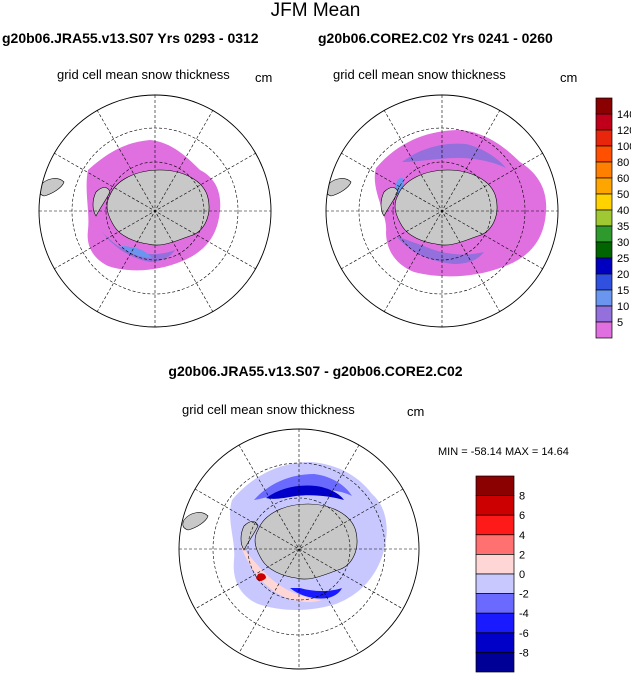  Describe the element at coordinates (435, 38) in the screenshot. I see `right-panel-title: g20b06.CORE2.C02 Yrs 0241 - 0260` at that location.